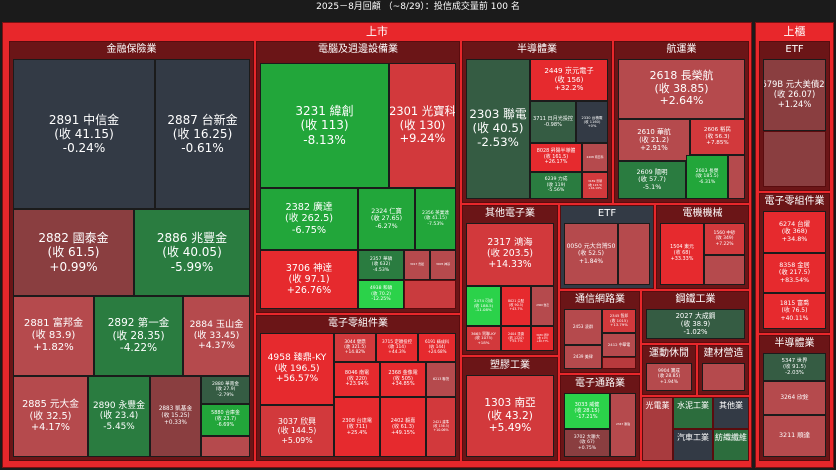  I want to click on stock-cell: 2885 元大金 (收 32.5) +4.17%, so click(50, 416).